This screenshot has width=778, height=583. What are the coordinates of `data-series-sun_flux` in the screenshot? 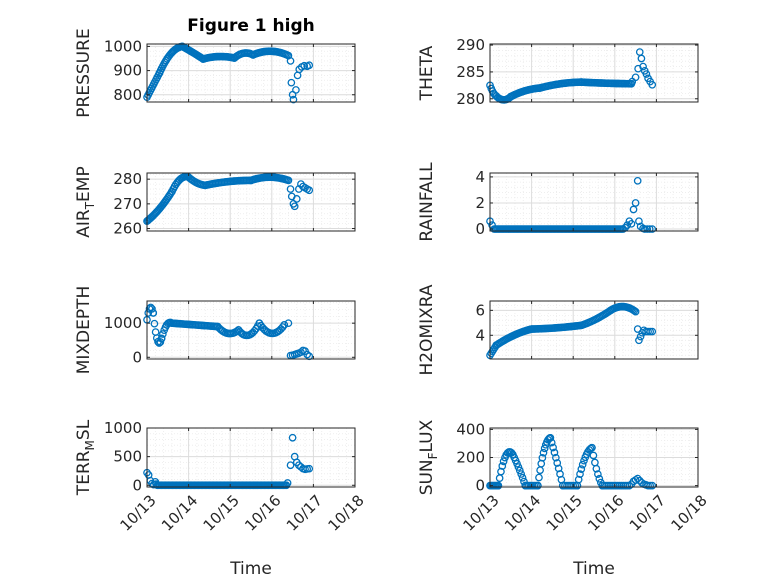 It's located at (571, 461).